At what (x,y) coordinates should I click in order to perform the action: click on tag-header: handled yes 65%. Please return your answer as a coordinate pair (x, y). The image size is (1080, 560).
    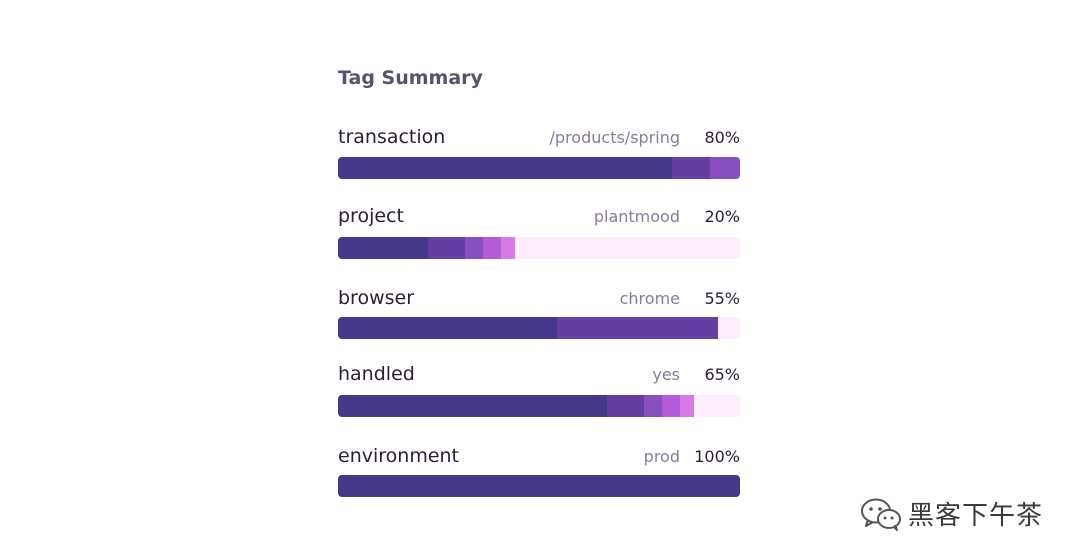
    Looking at the image, I should click on (539, 374).